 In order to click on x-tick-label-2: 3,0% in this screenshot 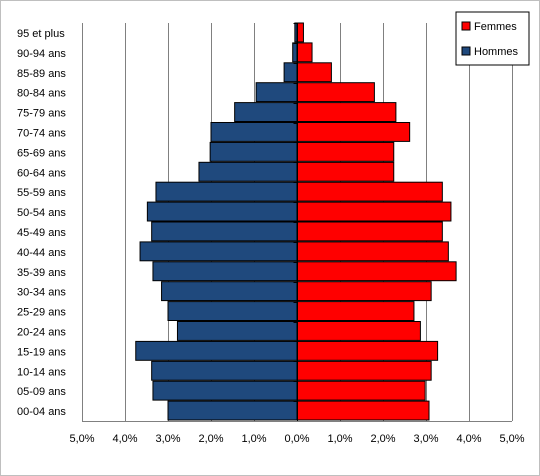, I will do `click(167, 439)`.